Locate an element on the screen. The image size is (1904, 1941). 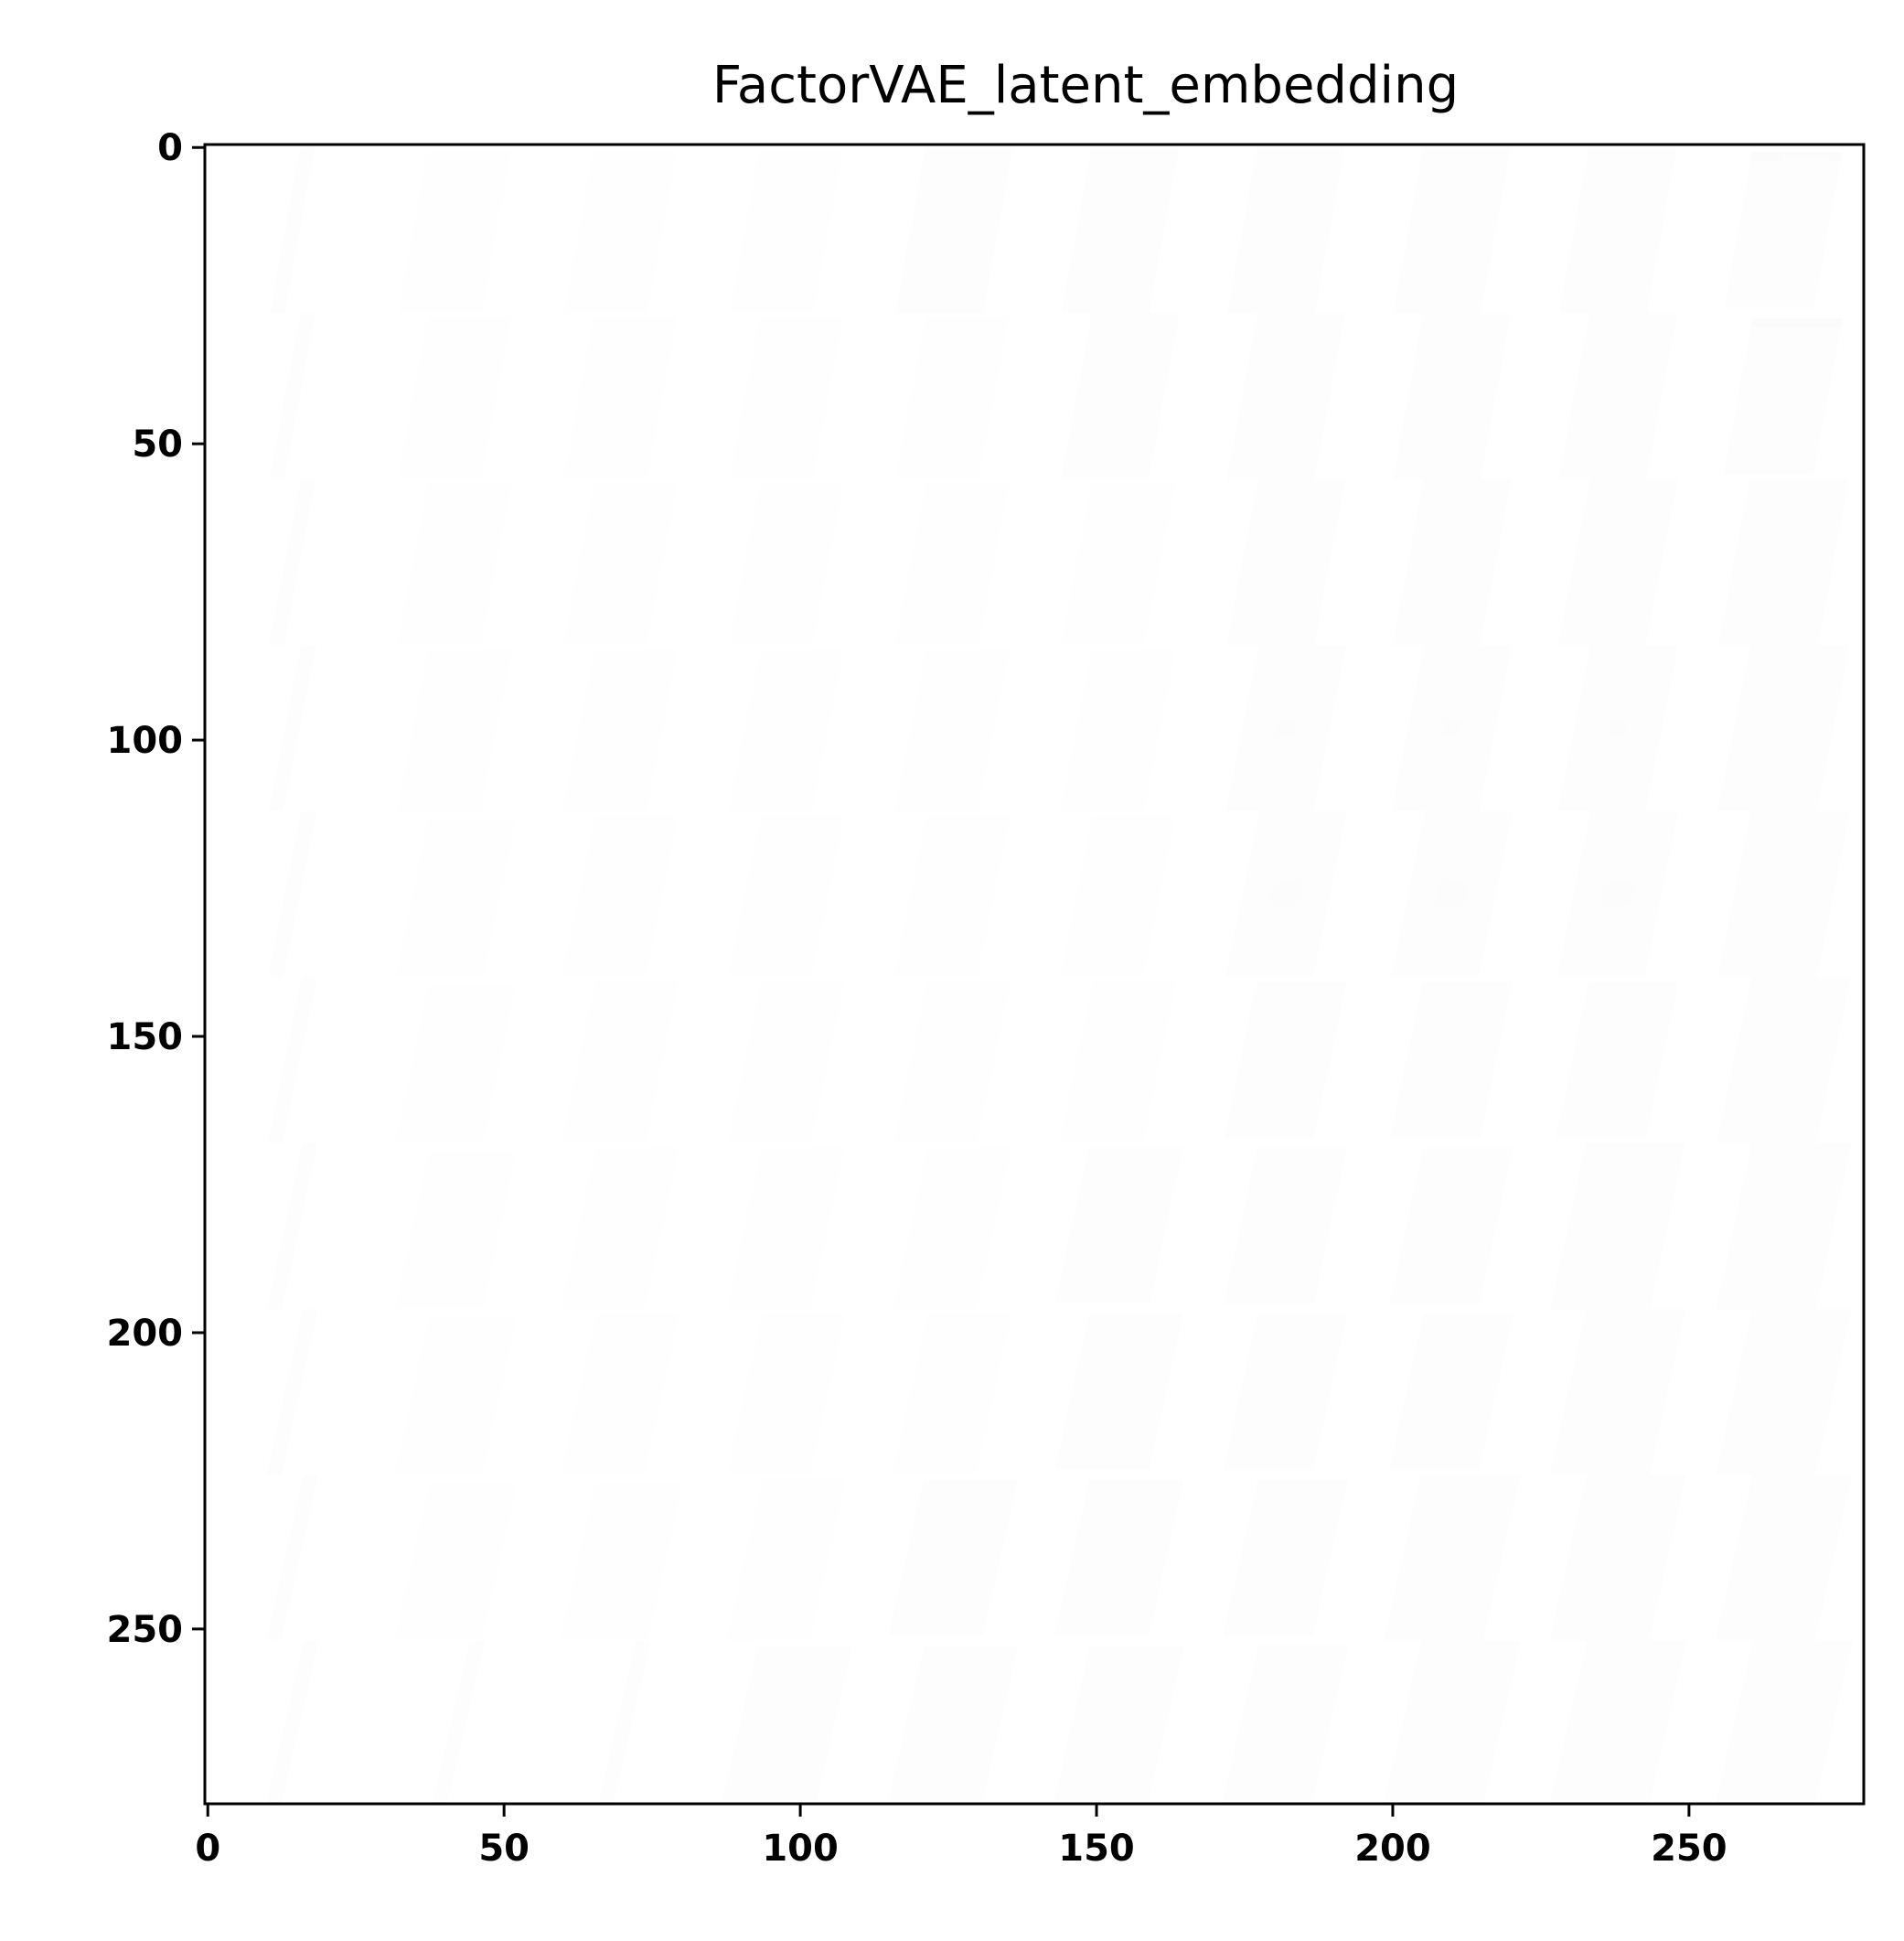
x-tick-label: 250 is located at coordinates (1689, 1849).